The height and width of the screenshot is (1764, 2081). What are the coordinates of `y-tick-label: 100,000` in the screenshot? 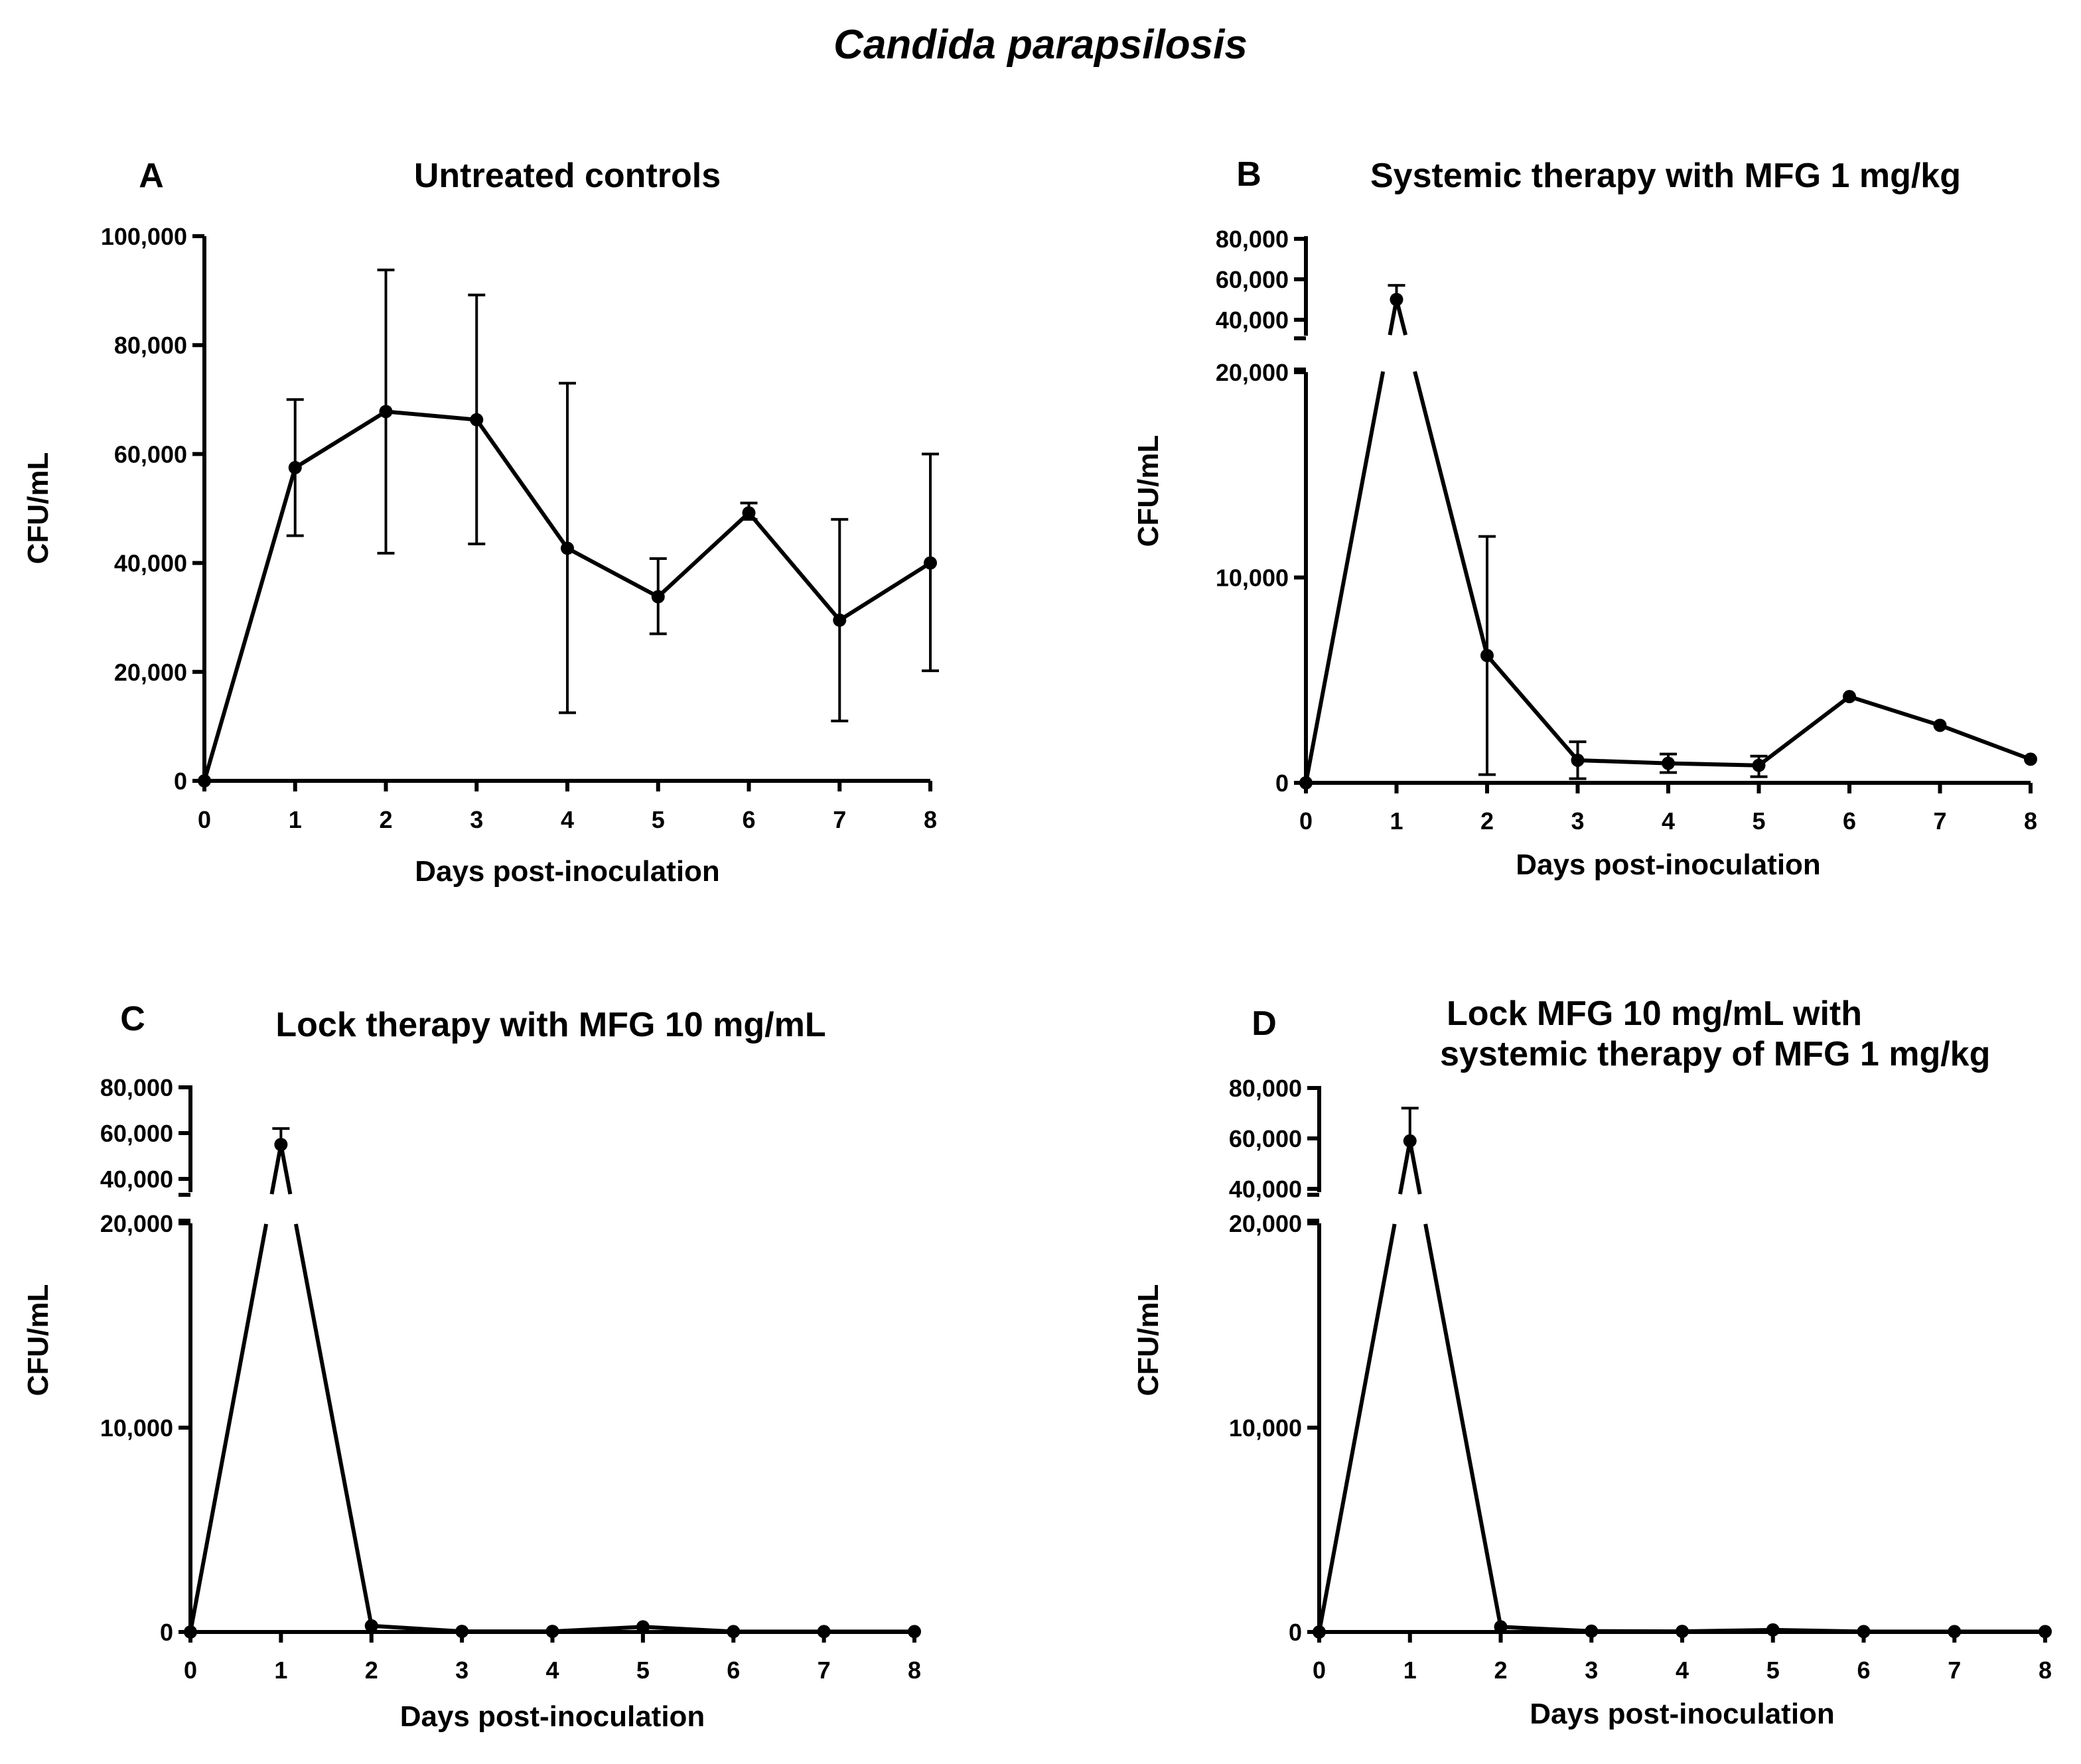 It's located at (144, 237).